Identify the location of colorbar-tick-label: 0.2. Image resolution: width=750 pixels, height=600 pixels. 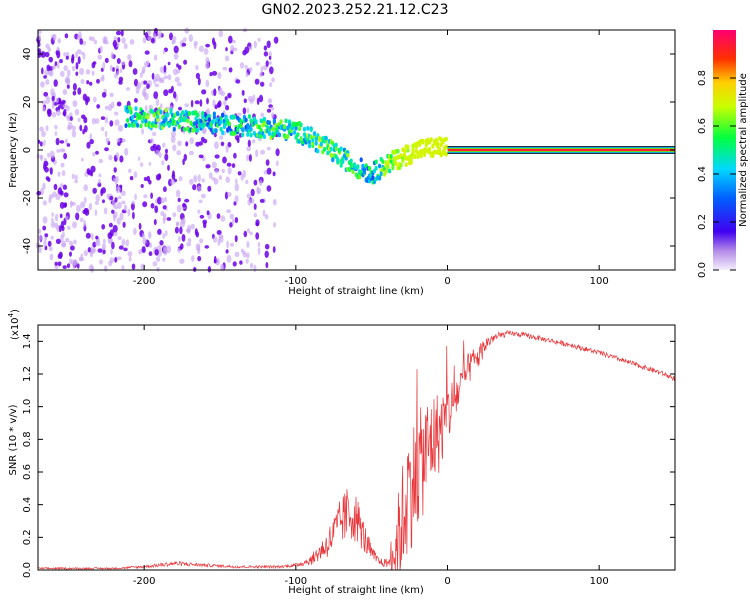
(702, 222).